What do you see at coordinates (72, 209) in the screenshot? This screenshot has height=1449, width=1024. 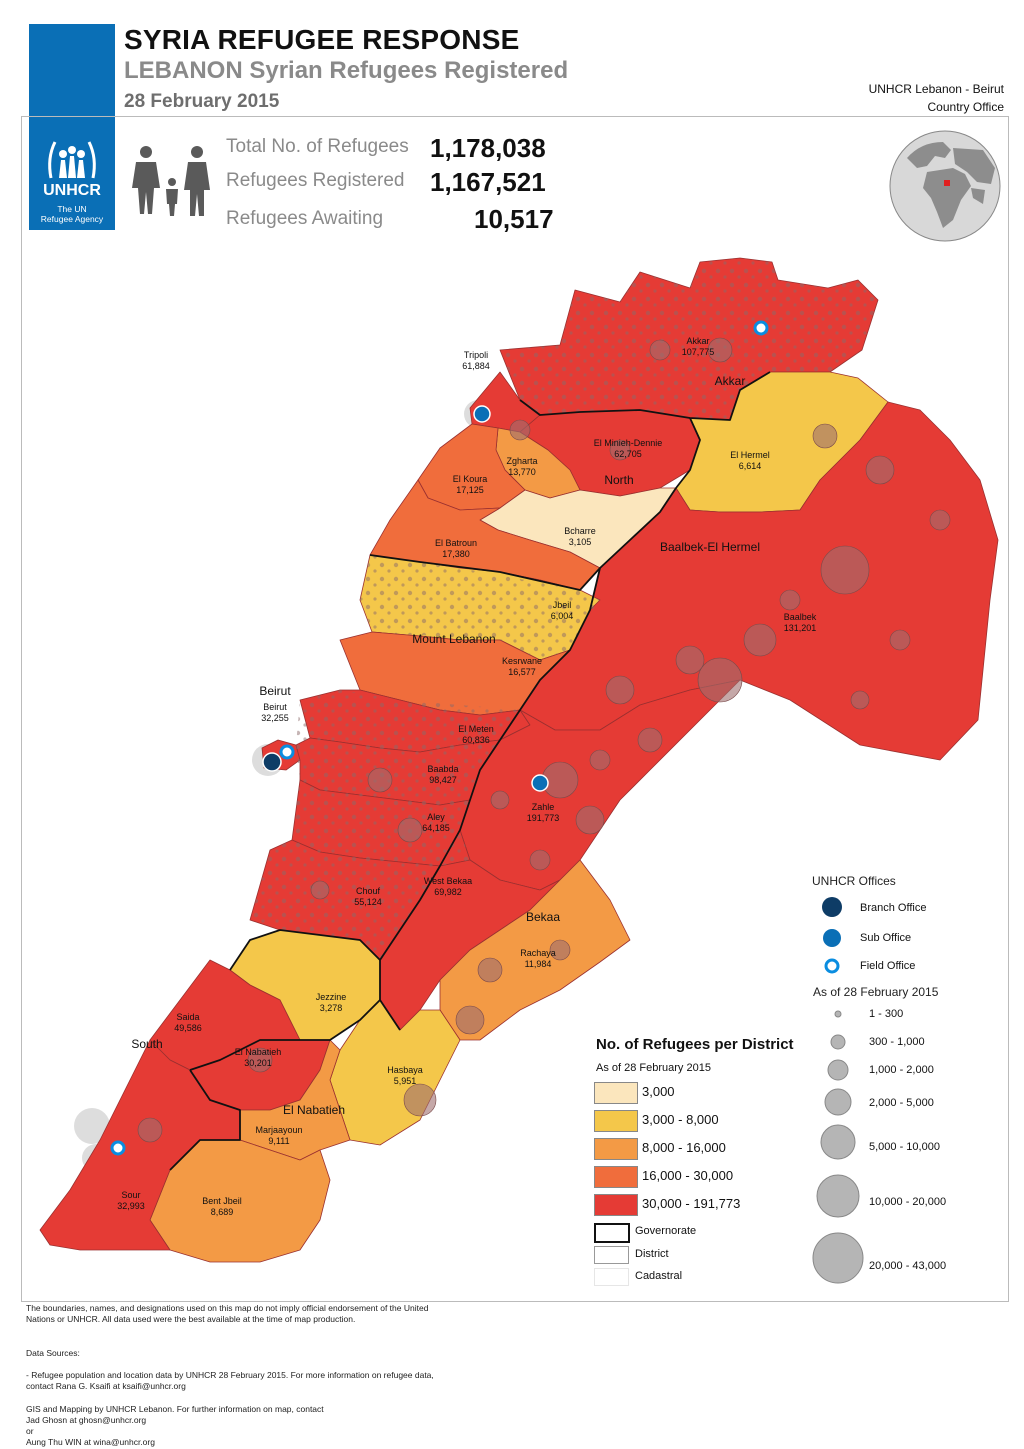 I see `logo-tag-1: The UN` at bounding box center [72, 209].